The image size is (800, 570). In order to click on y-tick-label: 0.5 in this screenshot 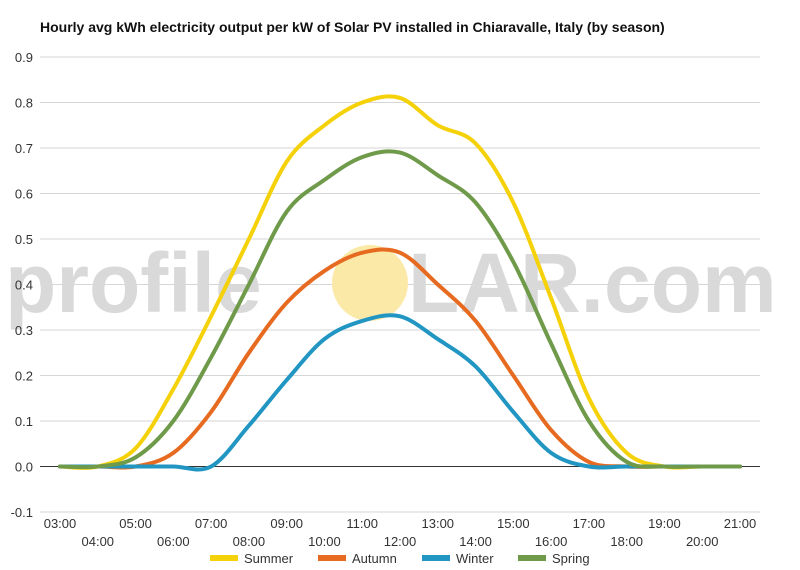, I will do `click(24, 239)`.